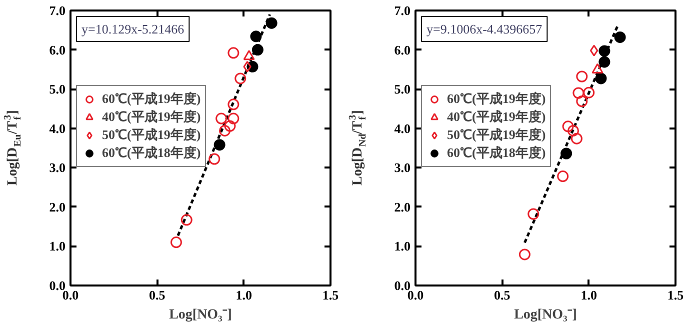  Describe the element at coordinates (484, 29) in the screenshot. I see `annotation: y=9.1006x-4.4396657` at that location.